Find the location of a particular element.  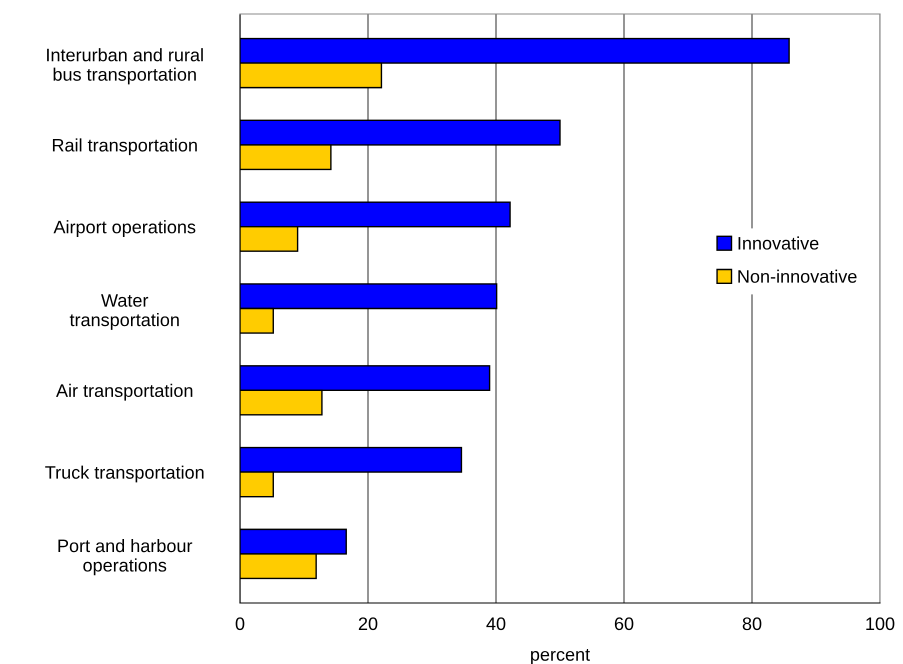

x-tick-label: 0 is located at coordinates (240, 623).